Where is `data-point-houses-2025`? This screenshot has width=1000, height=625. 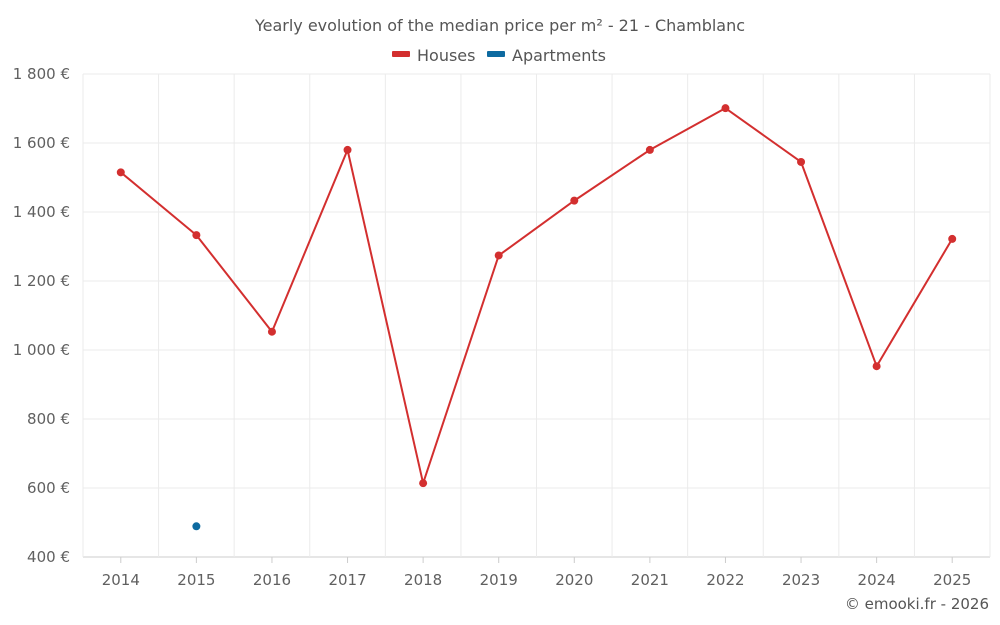 data-point-houses-2025 is located at coordinates (952, 238).